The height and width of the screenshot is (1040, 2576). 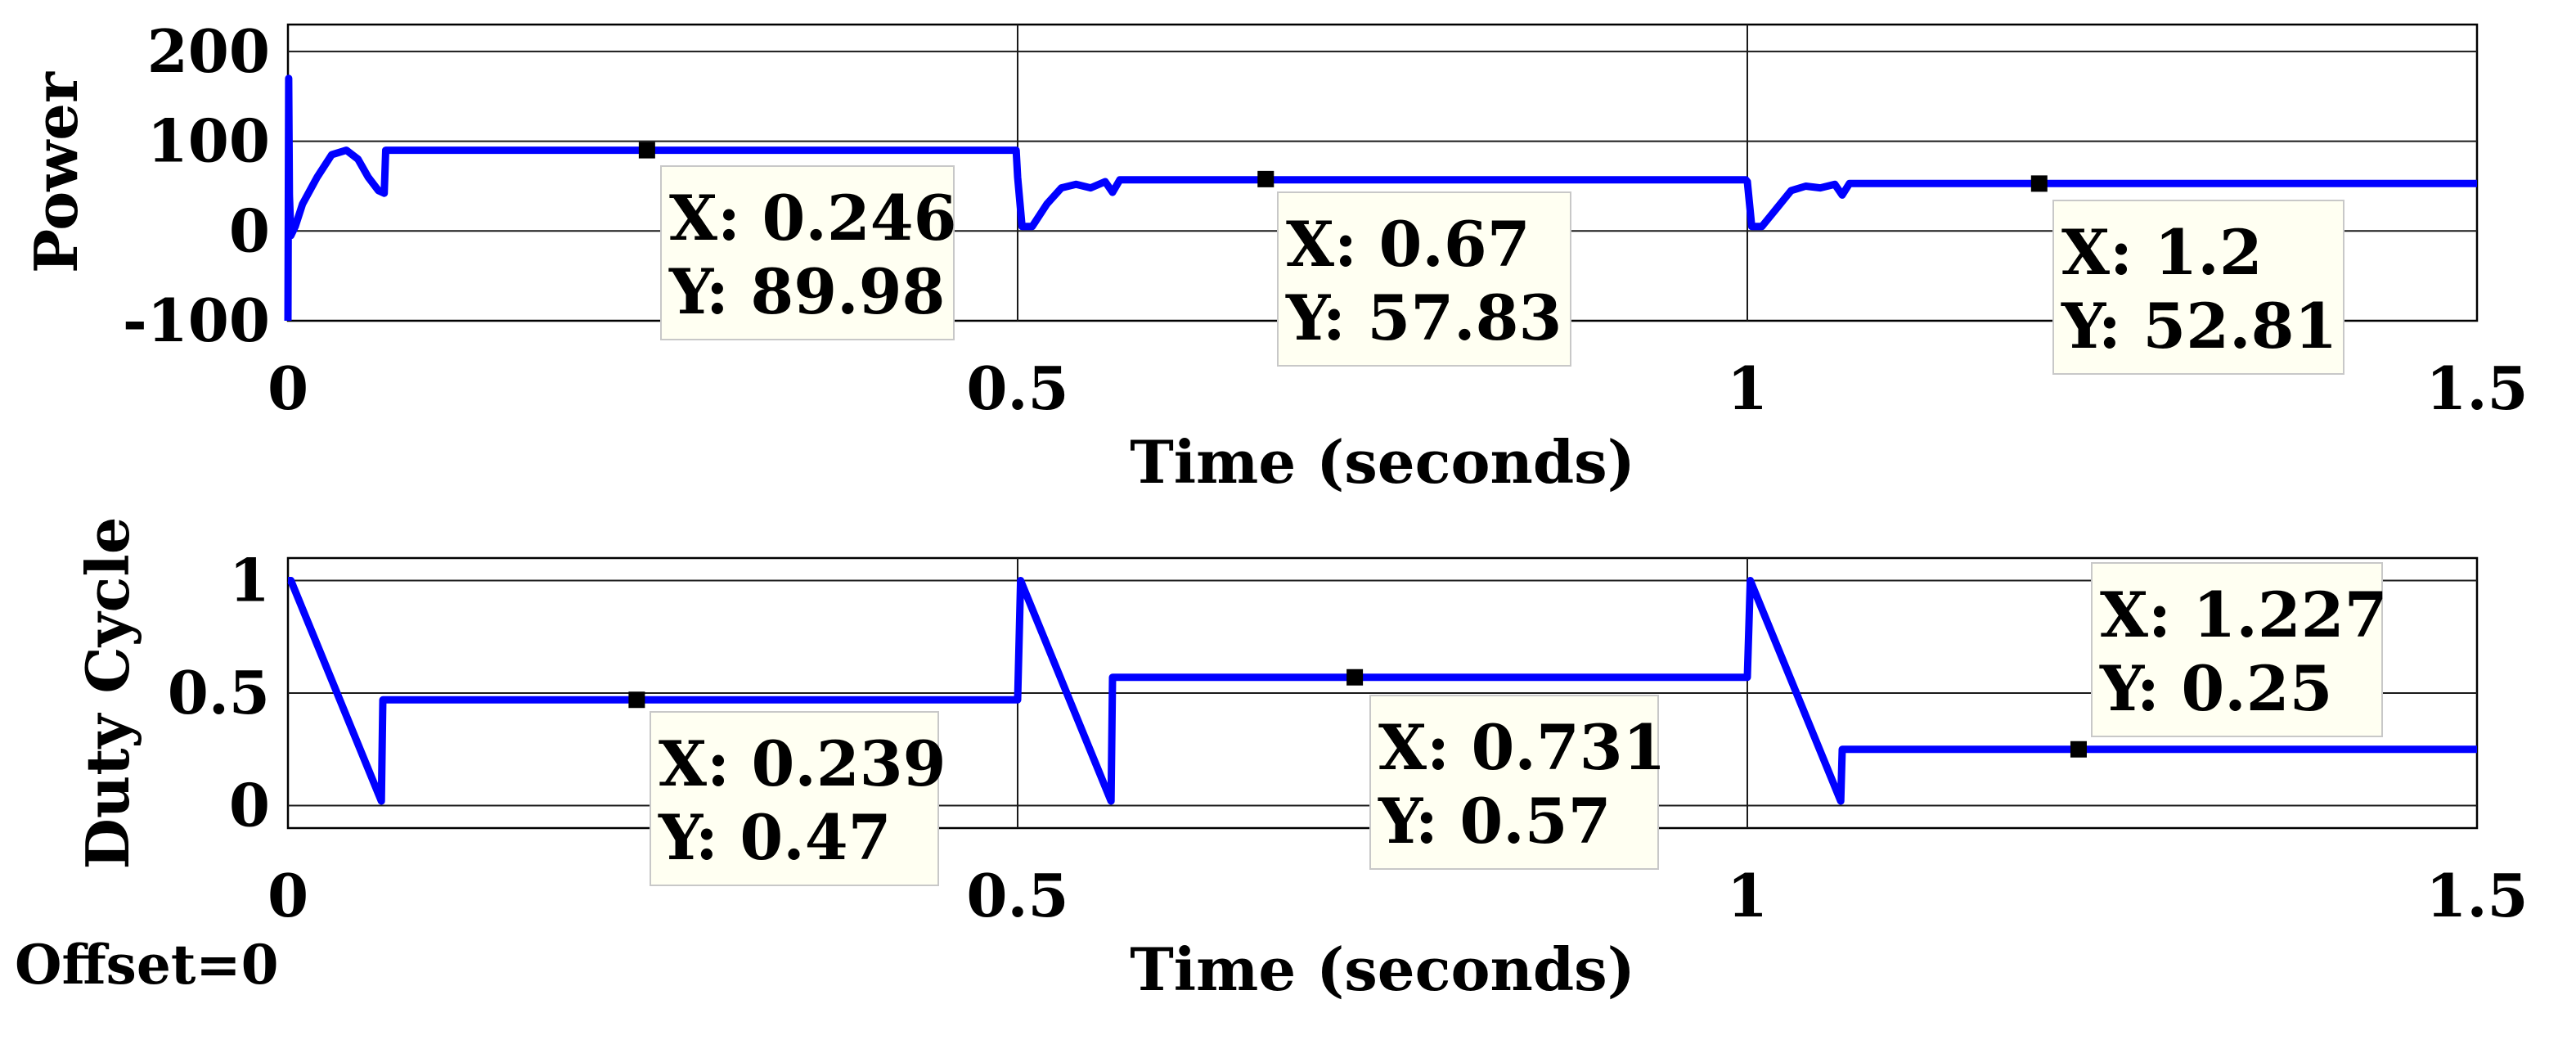 What do you see at coordinates (219, 692) in the screenshot?
I see `y-tick-label: 0.5` at bounding box center [219, 692].